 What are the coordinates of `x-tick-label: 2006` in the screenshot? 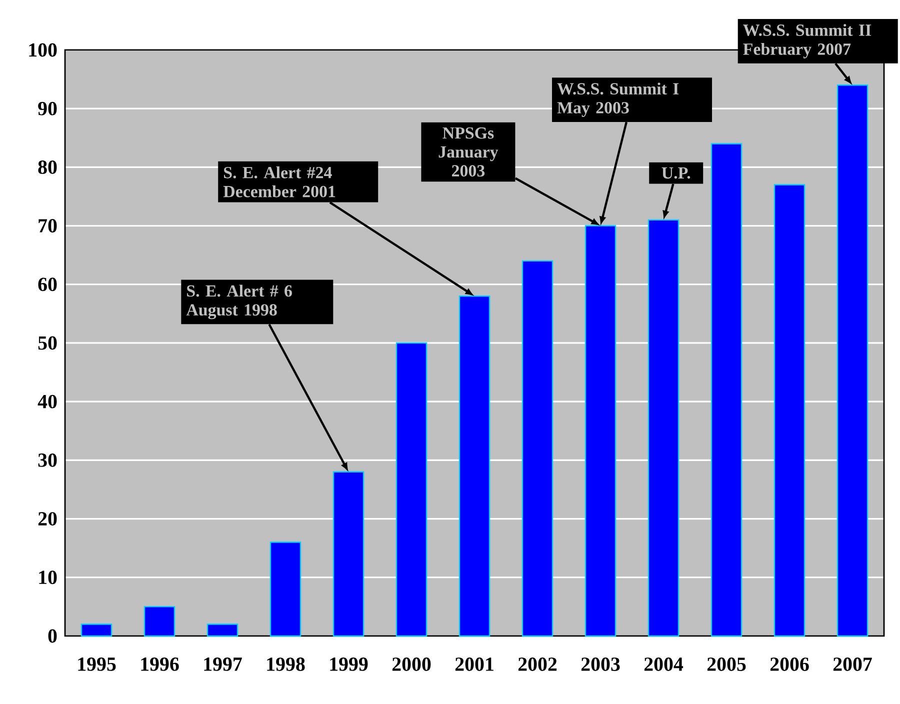 It's located at (789, 664).